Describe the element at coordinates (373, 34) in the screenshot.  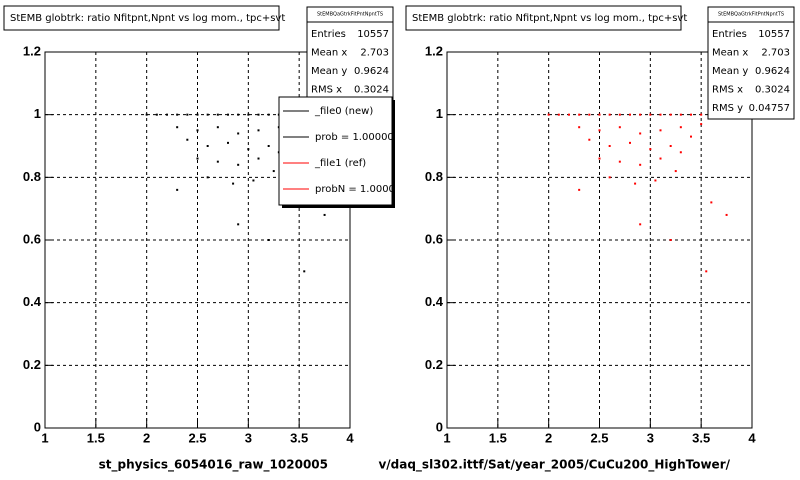
I see `stats-value: 10557` at that location.